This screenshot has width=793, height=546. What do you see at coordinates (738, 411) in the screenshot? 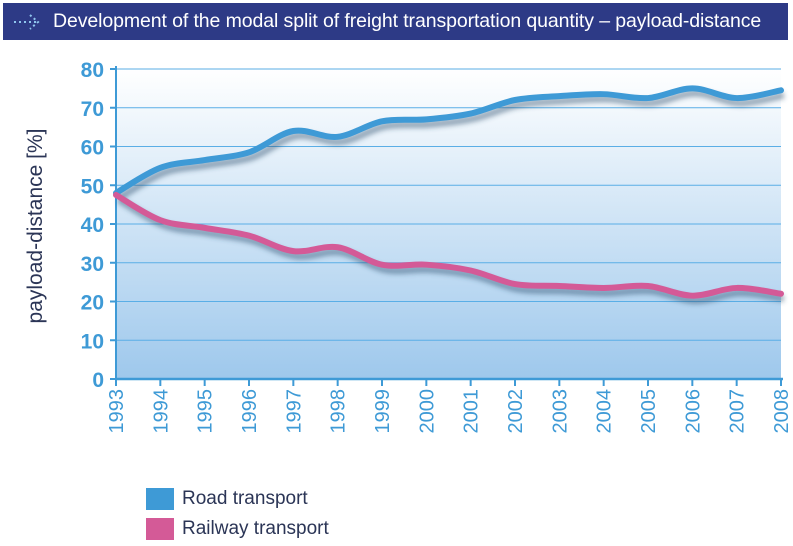
I see `x-tick-label: 2007` at bounding box center [738, 411].